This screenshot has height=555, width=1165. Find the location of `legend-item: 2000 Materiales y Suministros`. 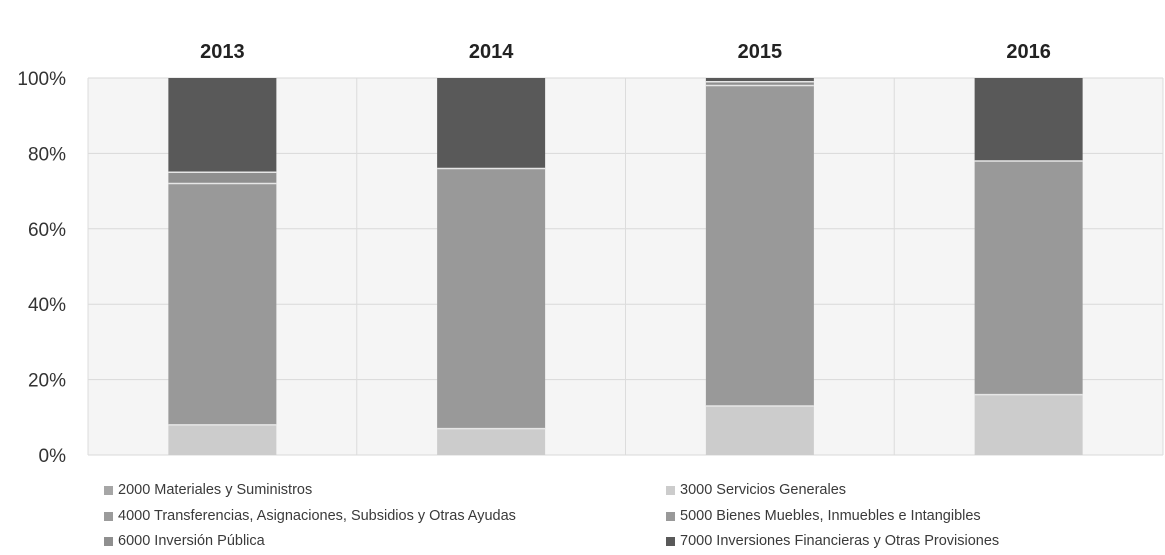

legend-item: 2000 Materiales y Suministros is located at coordinates (208, 490).